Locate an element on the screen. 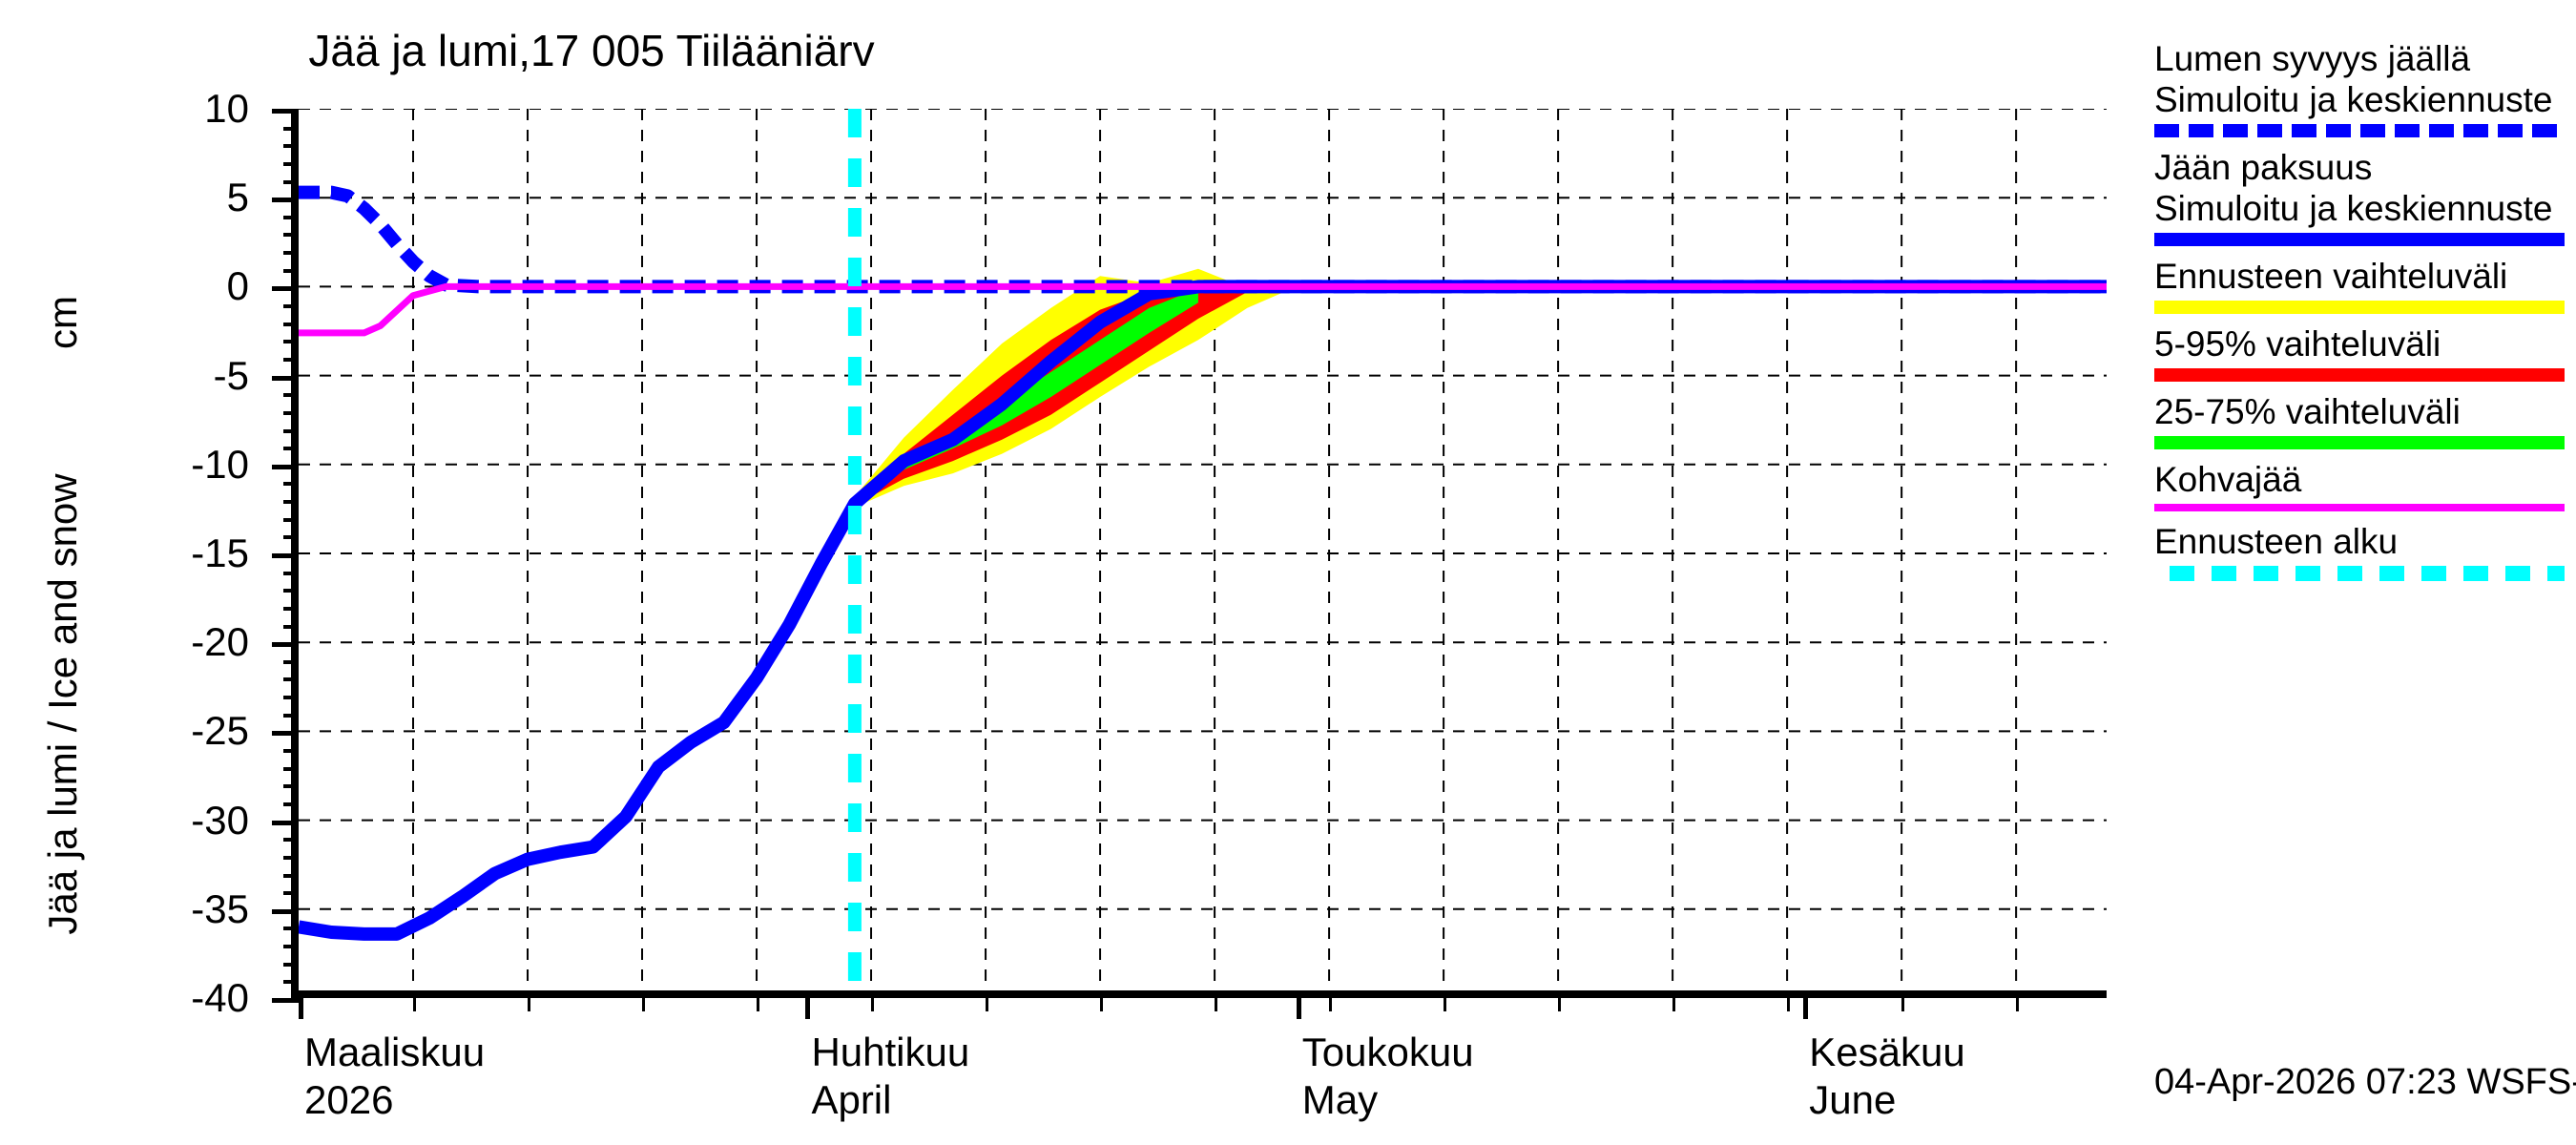  y-axis-tick-label: -10 is located at coordinates (220, 464).